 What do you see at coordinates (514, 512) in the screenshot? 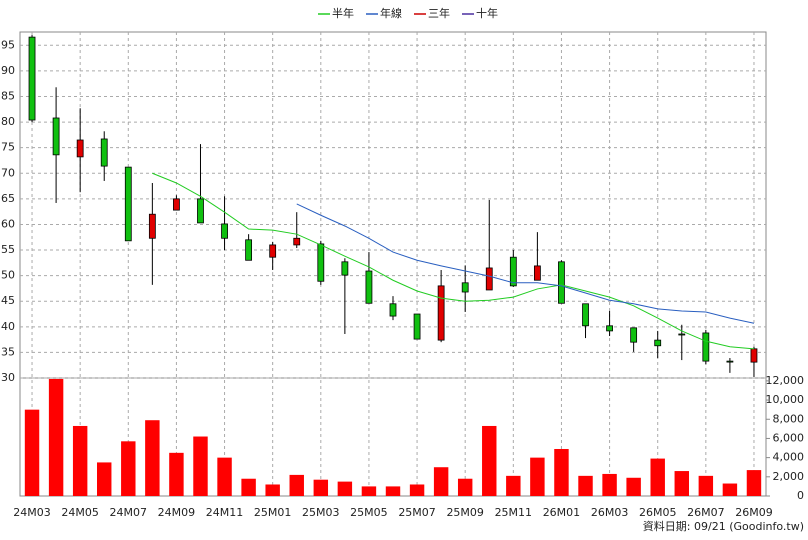
I see `x-tick-label: 25M11` at bounding box center [514, 512].